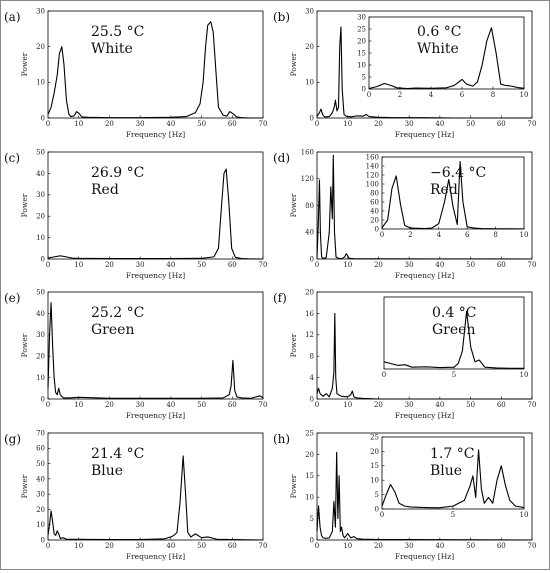 The height and width of the screenshot is (573, 550). What do you see at coordinates (12, 158) in the screenshot?
I see `panel-label: (c)` at bounding box center [12, 158].